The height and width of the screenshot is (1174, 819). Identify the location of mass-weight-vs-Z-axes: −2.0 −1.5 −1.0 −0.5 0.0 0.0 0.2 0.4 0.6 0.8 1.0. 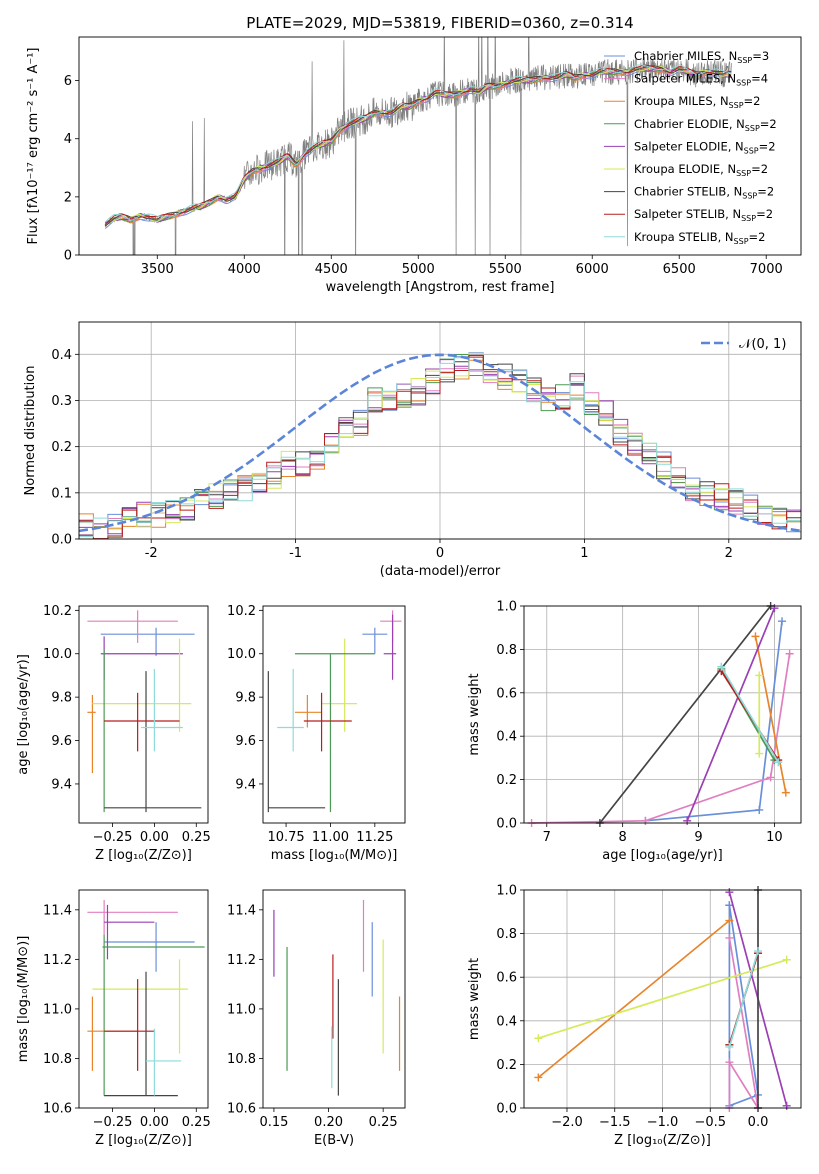
(648, 1007).